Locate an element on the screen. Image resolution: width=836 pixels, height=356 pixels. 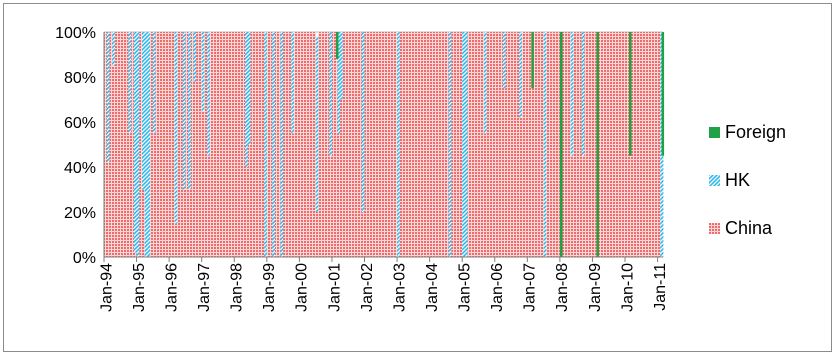
legend-label-hk: HK is located at coordinates (737, 180).